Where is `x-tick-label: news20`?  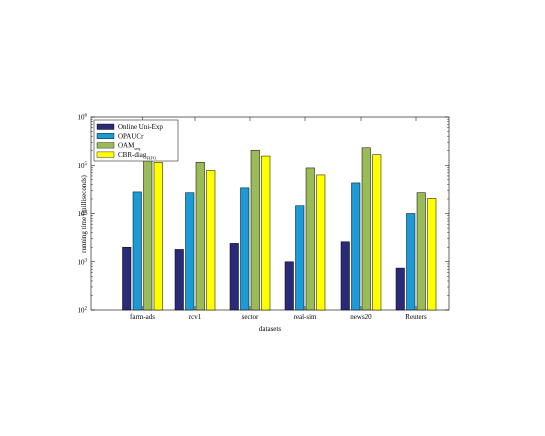 x-tick-label: news20 is located at coordinates (361, 317).